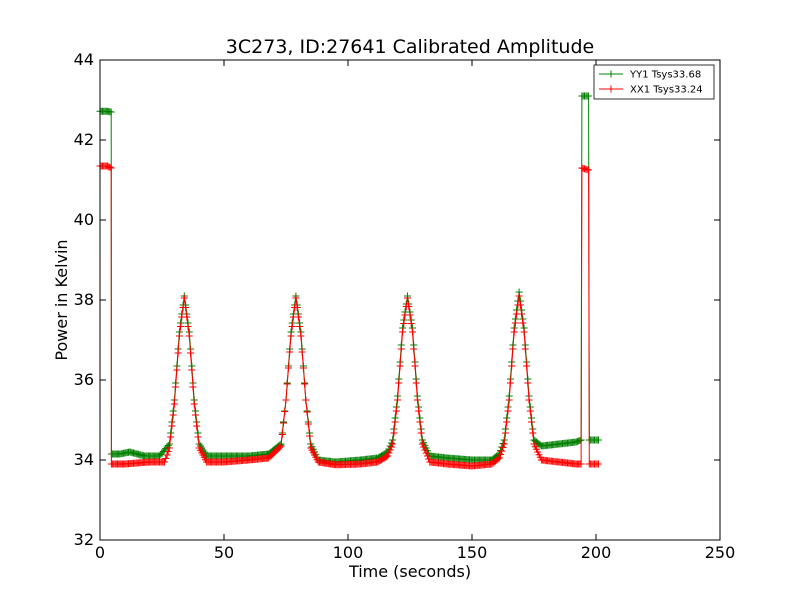 The height and width of the screenshot is (600, 800). What do you see at coordinates (84, 539) in the screenshot?
I see `y-tick-label: 32` at bounding box center [84, 539].